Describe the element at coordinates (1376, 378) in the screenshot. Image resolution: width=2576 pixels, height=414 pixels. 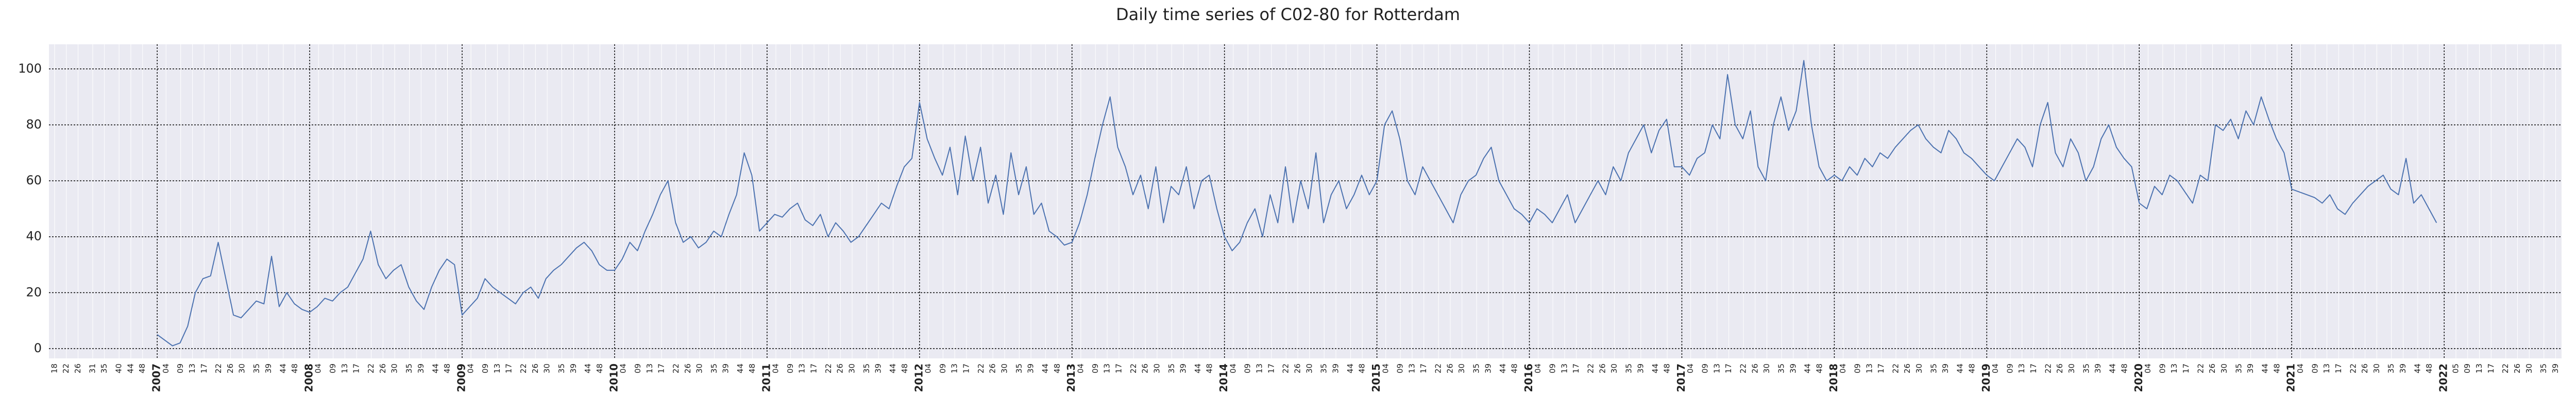
I see `x-tick-label: 2015` at that location.